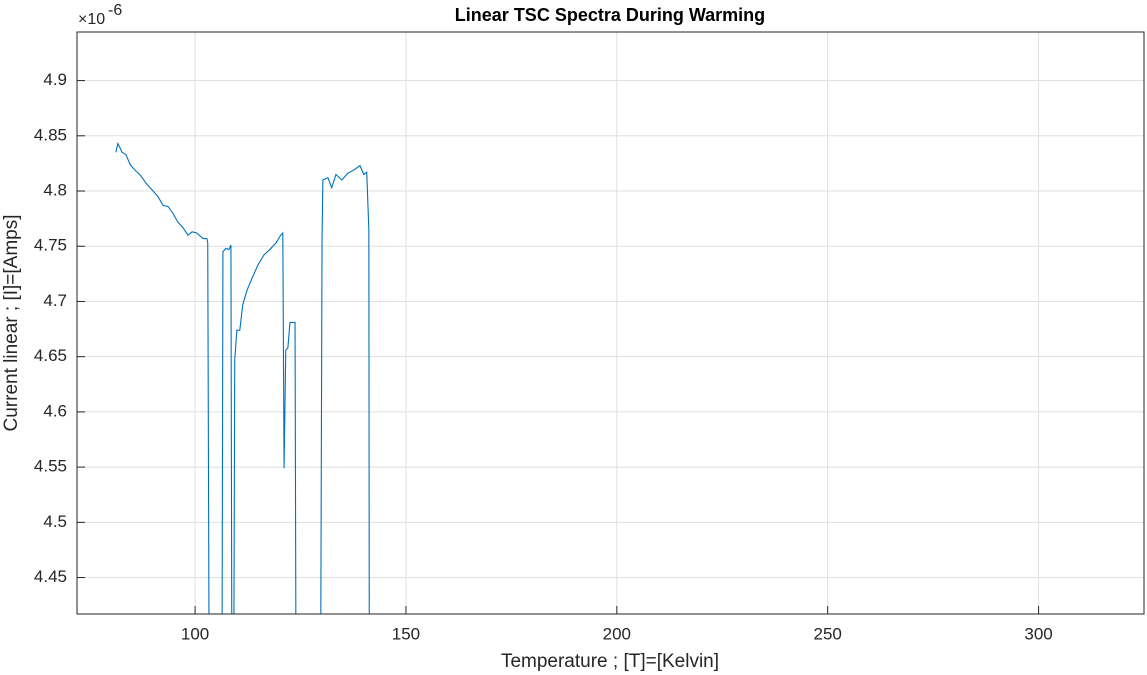 Image resolution: width=1147 pixels, height=675 pixels. Describe the element at coordinates (115, 10) in the screenshot. I see `y-scale-power: -6` at that location.